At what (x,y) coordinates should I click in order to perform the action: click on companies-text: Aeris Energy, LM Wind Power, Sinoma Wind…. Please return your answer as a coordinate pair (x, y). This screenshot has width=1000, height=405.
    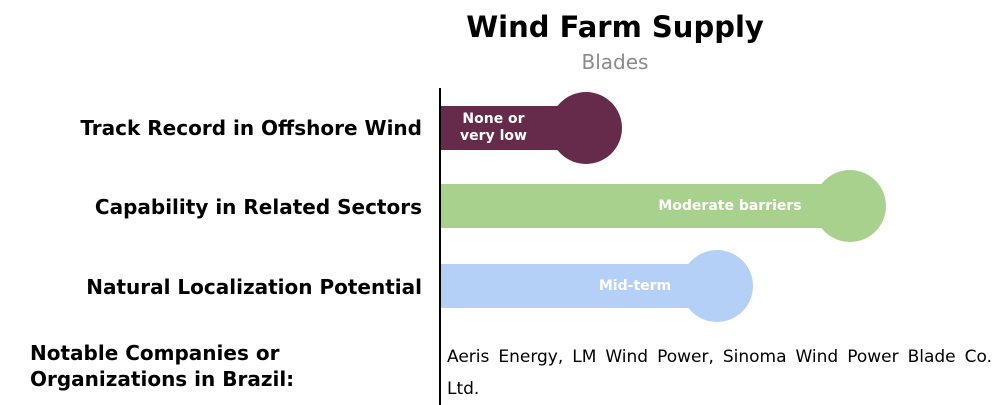
    Looking at the image, I should click on (719, 373).